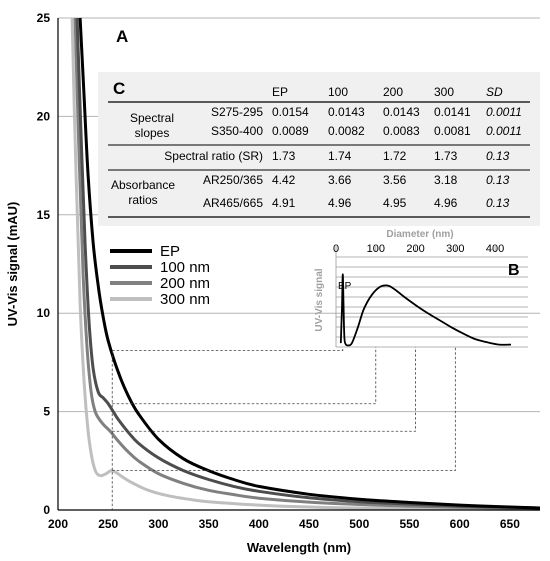  I want to click on inset-gridlines, so click(431, 297).